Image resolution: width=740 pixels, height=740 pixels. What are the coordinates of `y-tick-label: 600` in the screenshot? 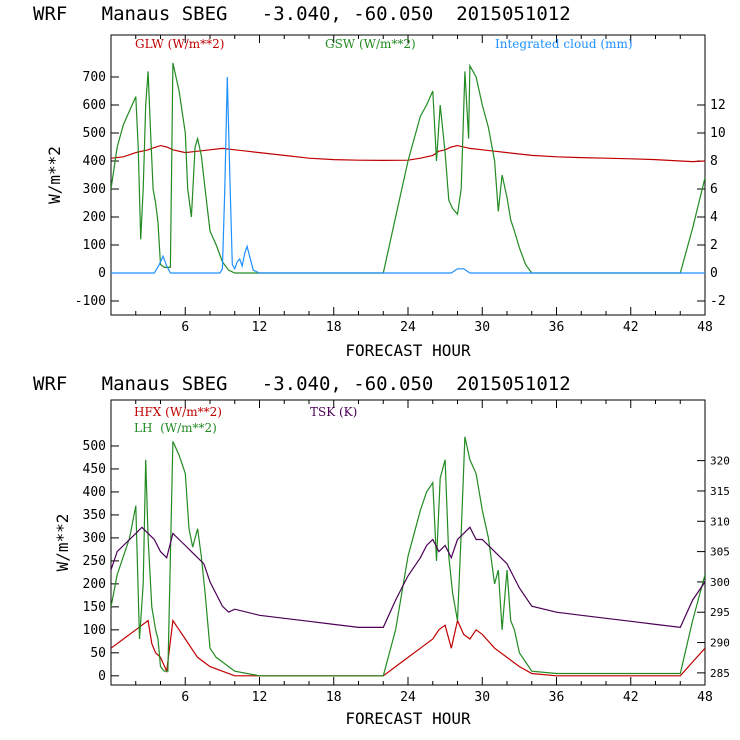 It's located at (94, 105).